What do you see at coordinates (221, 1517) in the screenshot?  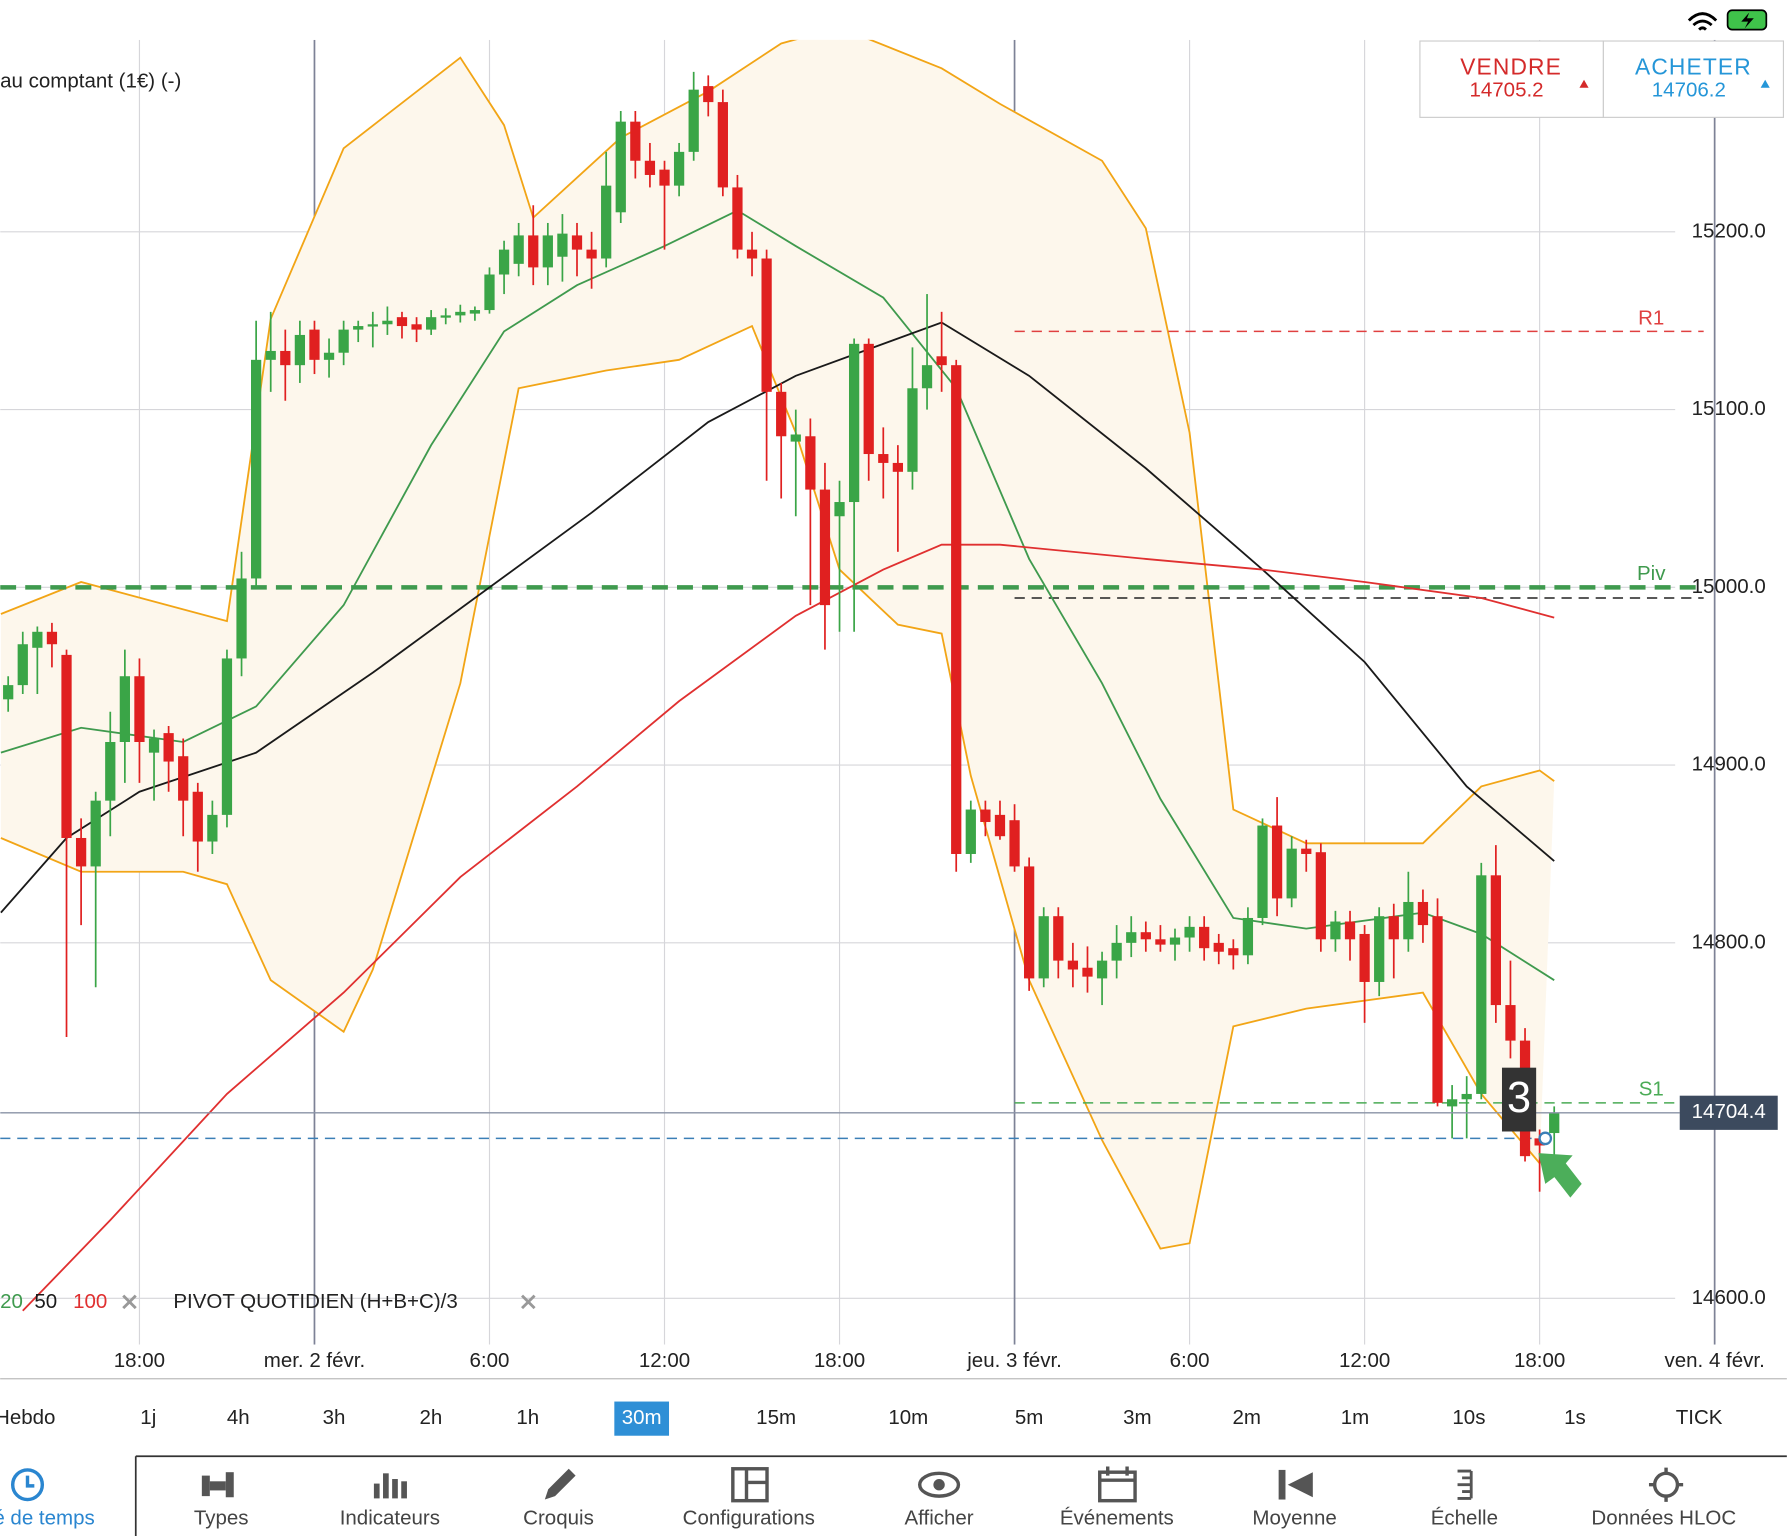 I see `toolbar-button: Types` at bounding box center [221, 1517].